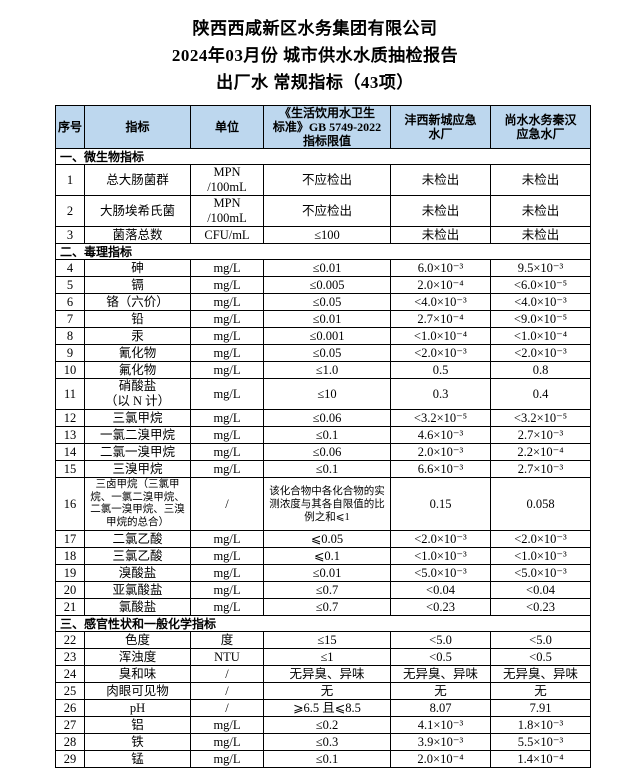  Describe the element at coordinates (70, 452) in the screenshot. I see `cell-no: 14` at that location.